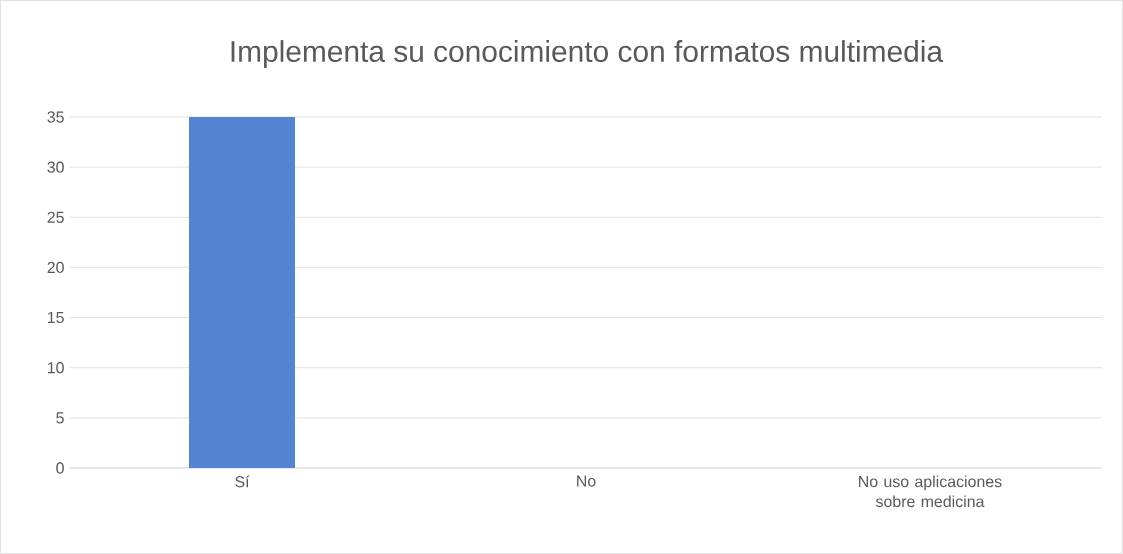 The height and width of the screenshot is (554, 1123). Describe the element at coordinates (60, 468) in the screenshot. I see `y-tick-label: 0` at that location.